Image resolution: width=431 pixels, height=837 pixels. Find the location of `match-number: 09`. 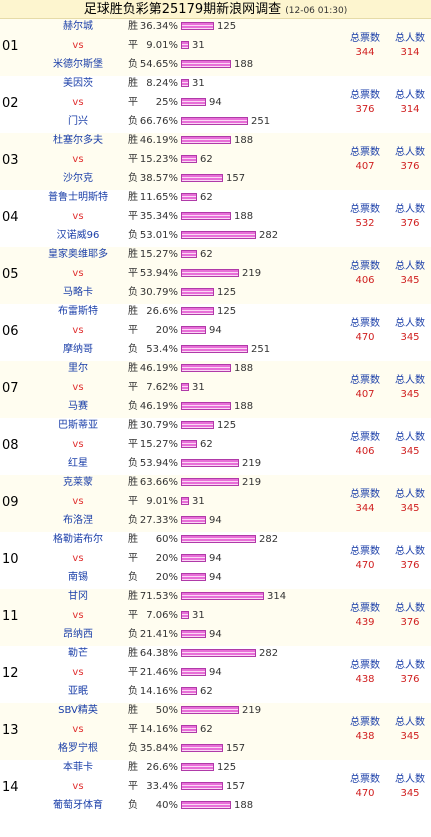

match-number: 09 is located at coordinates (10, 502).